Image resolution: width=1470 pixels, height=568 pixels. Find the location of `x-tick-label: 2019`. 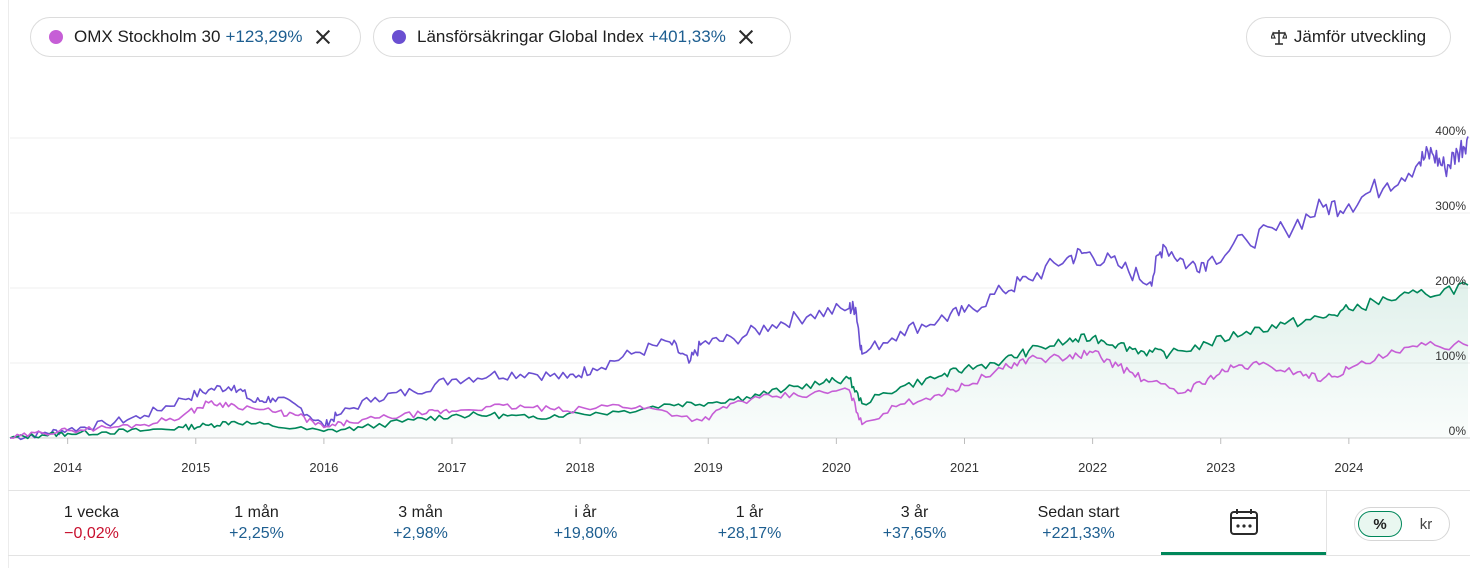

x-tick-label: 2019 is located at coordinates (708, 467).